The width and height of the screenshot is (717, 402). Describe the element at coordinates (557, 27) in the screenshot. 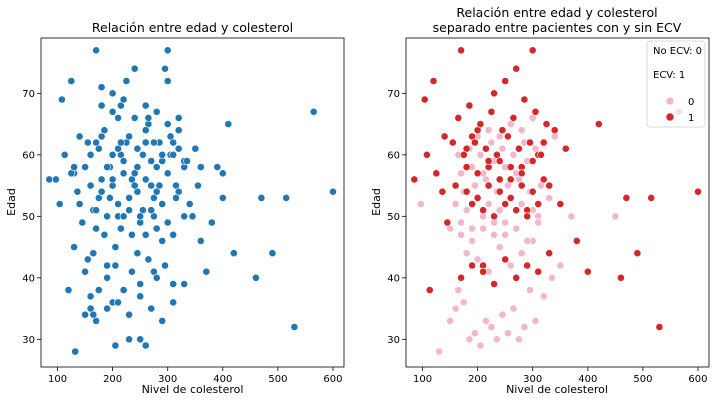

I see `chart-right-title-line-2: separado entre pacientes con y sin ECV` at that location.